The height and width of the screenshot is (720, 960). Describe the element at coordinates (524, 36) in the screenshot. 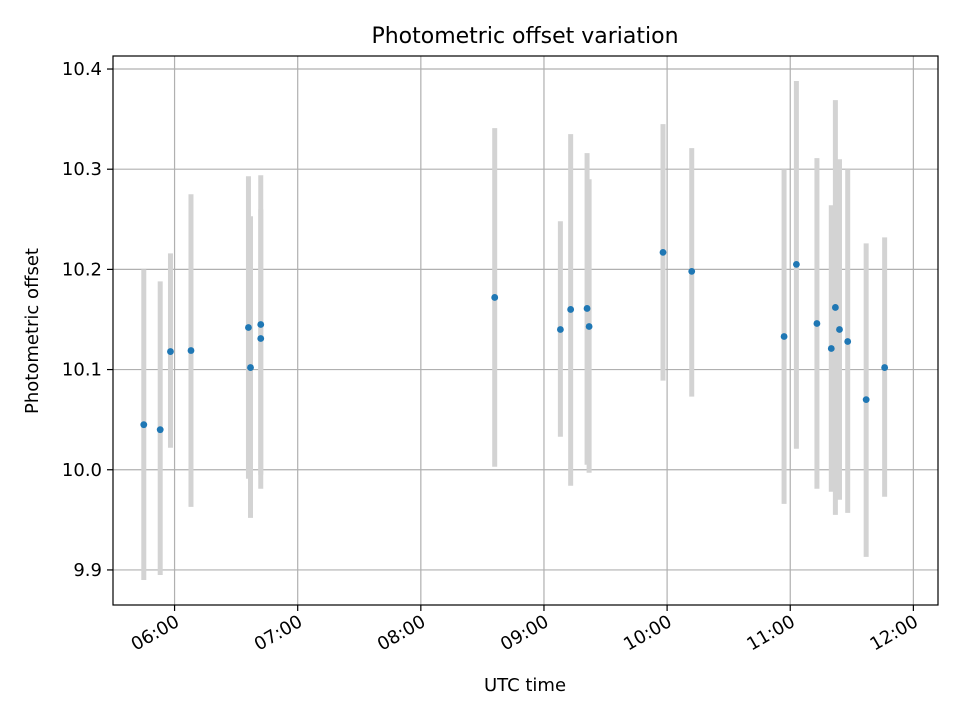

I see `chart-title: Photometric offset variation` at that location.